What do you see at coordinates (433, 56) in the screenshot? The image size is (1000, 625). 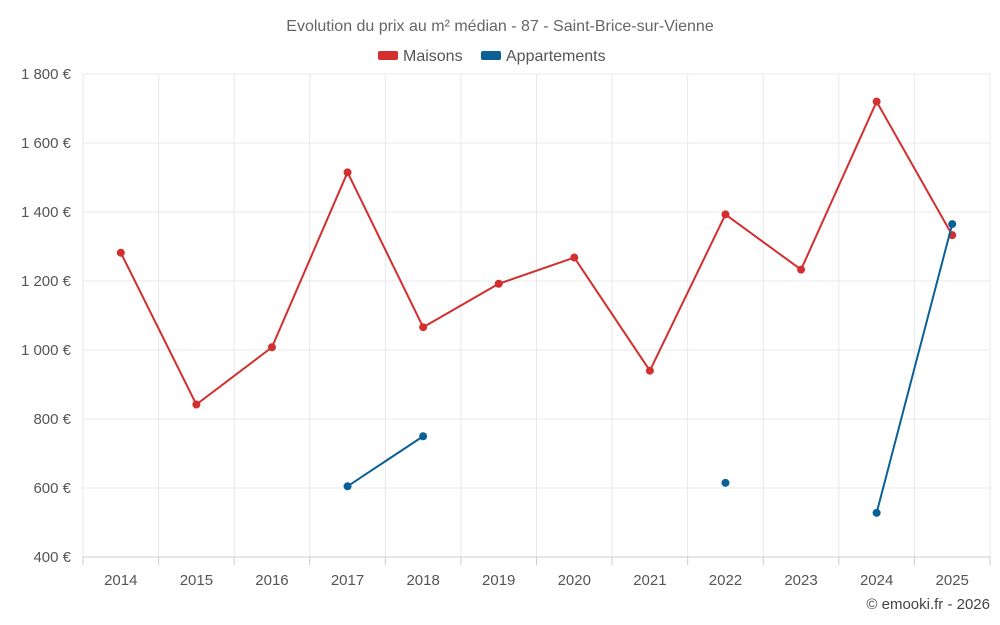 I see `legend-label-maisons: Maisons` at bounding box center [433, 56].